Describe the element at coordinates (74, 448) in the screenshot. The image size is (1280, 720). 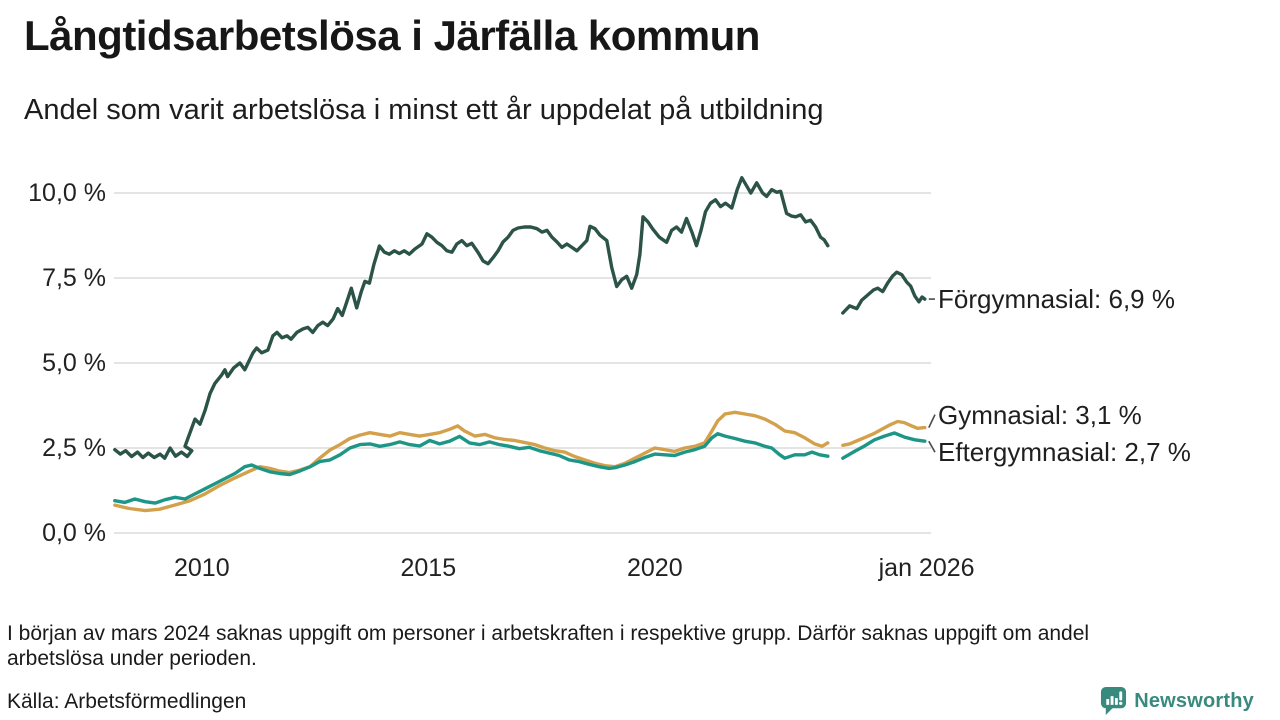
I see `y-tick-label: 2,5 %` at that location.